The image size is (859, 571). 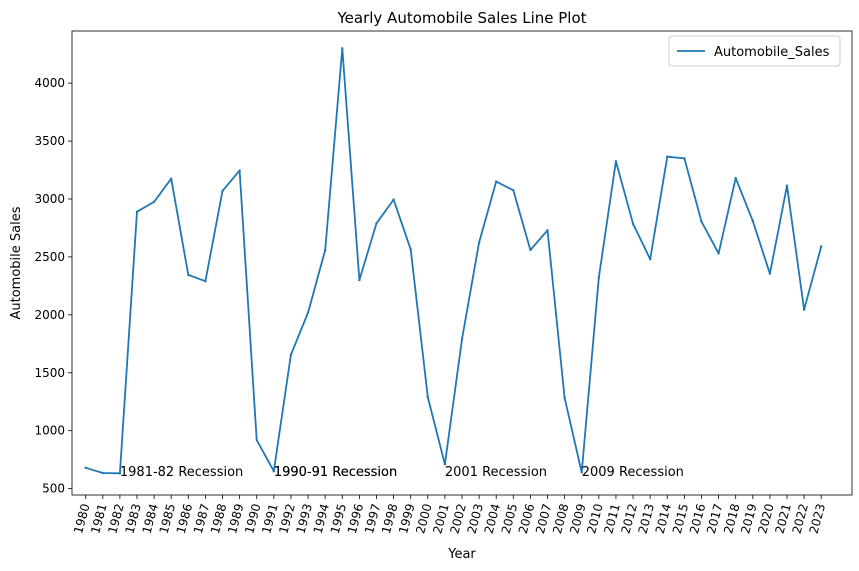 I want to click on recession-annotation: 1981-82 Recession, so click(x=181, y=472).